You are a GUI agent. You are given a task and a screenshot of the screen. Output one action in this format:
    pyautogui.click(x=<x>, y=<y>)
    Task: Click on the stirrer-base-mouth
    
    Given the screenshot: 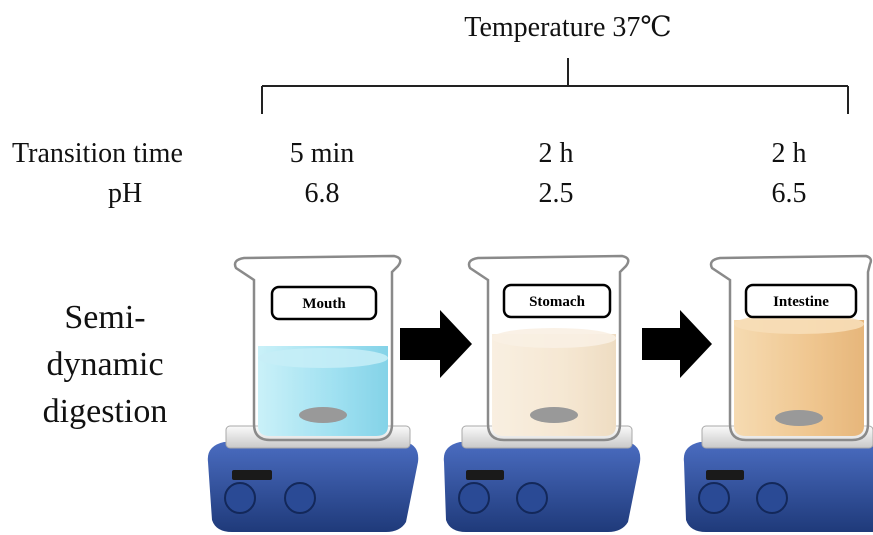 What is the action you would take?
    pyautogui.click(x=313, y=478)
    